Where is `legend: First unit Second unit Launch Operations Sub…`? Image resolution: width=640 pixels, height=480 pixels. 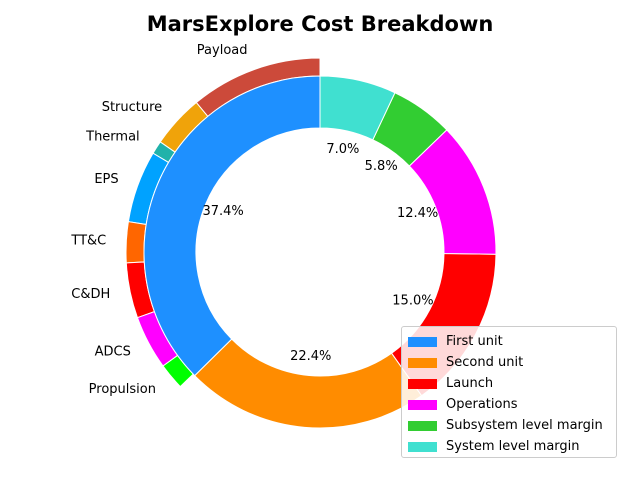
legend: First unit Second unit Launch Operations Sub… is located at coordinates (509, 392).